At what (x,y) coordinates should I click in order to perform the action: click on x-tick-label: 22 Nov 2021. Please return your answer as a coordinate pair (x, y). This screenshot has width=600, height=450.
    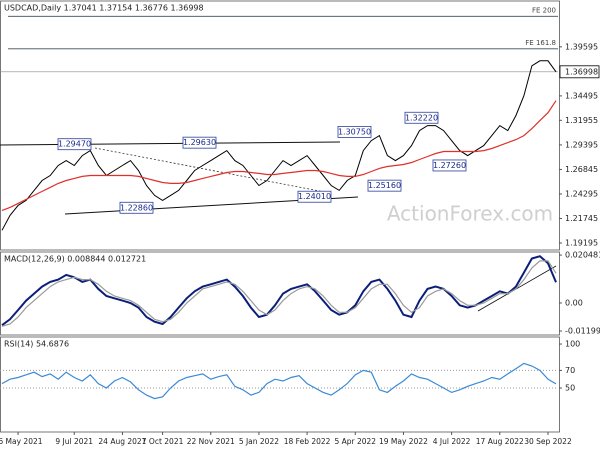
    Looking at the image, I should click on (211, 441).